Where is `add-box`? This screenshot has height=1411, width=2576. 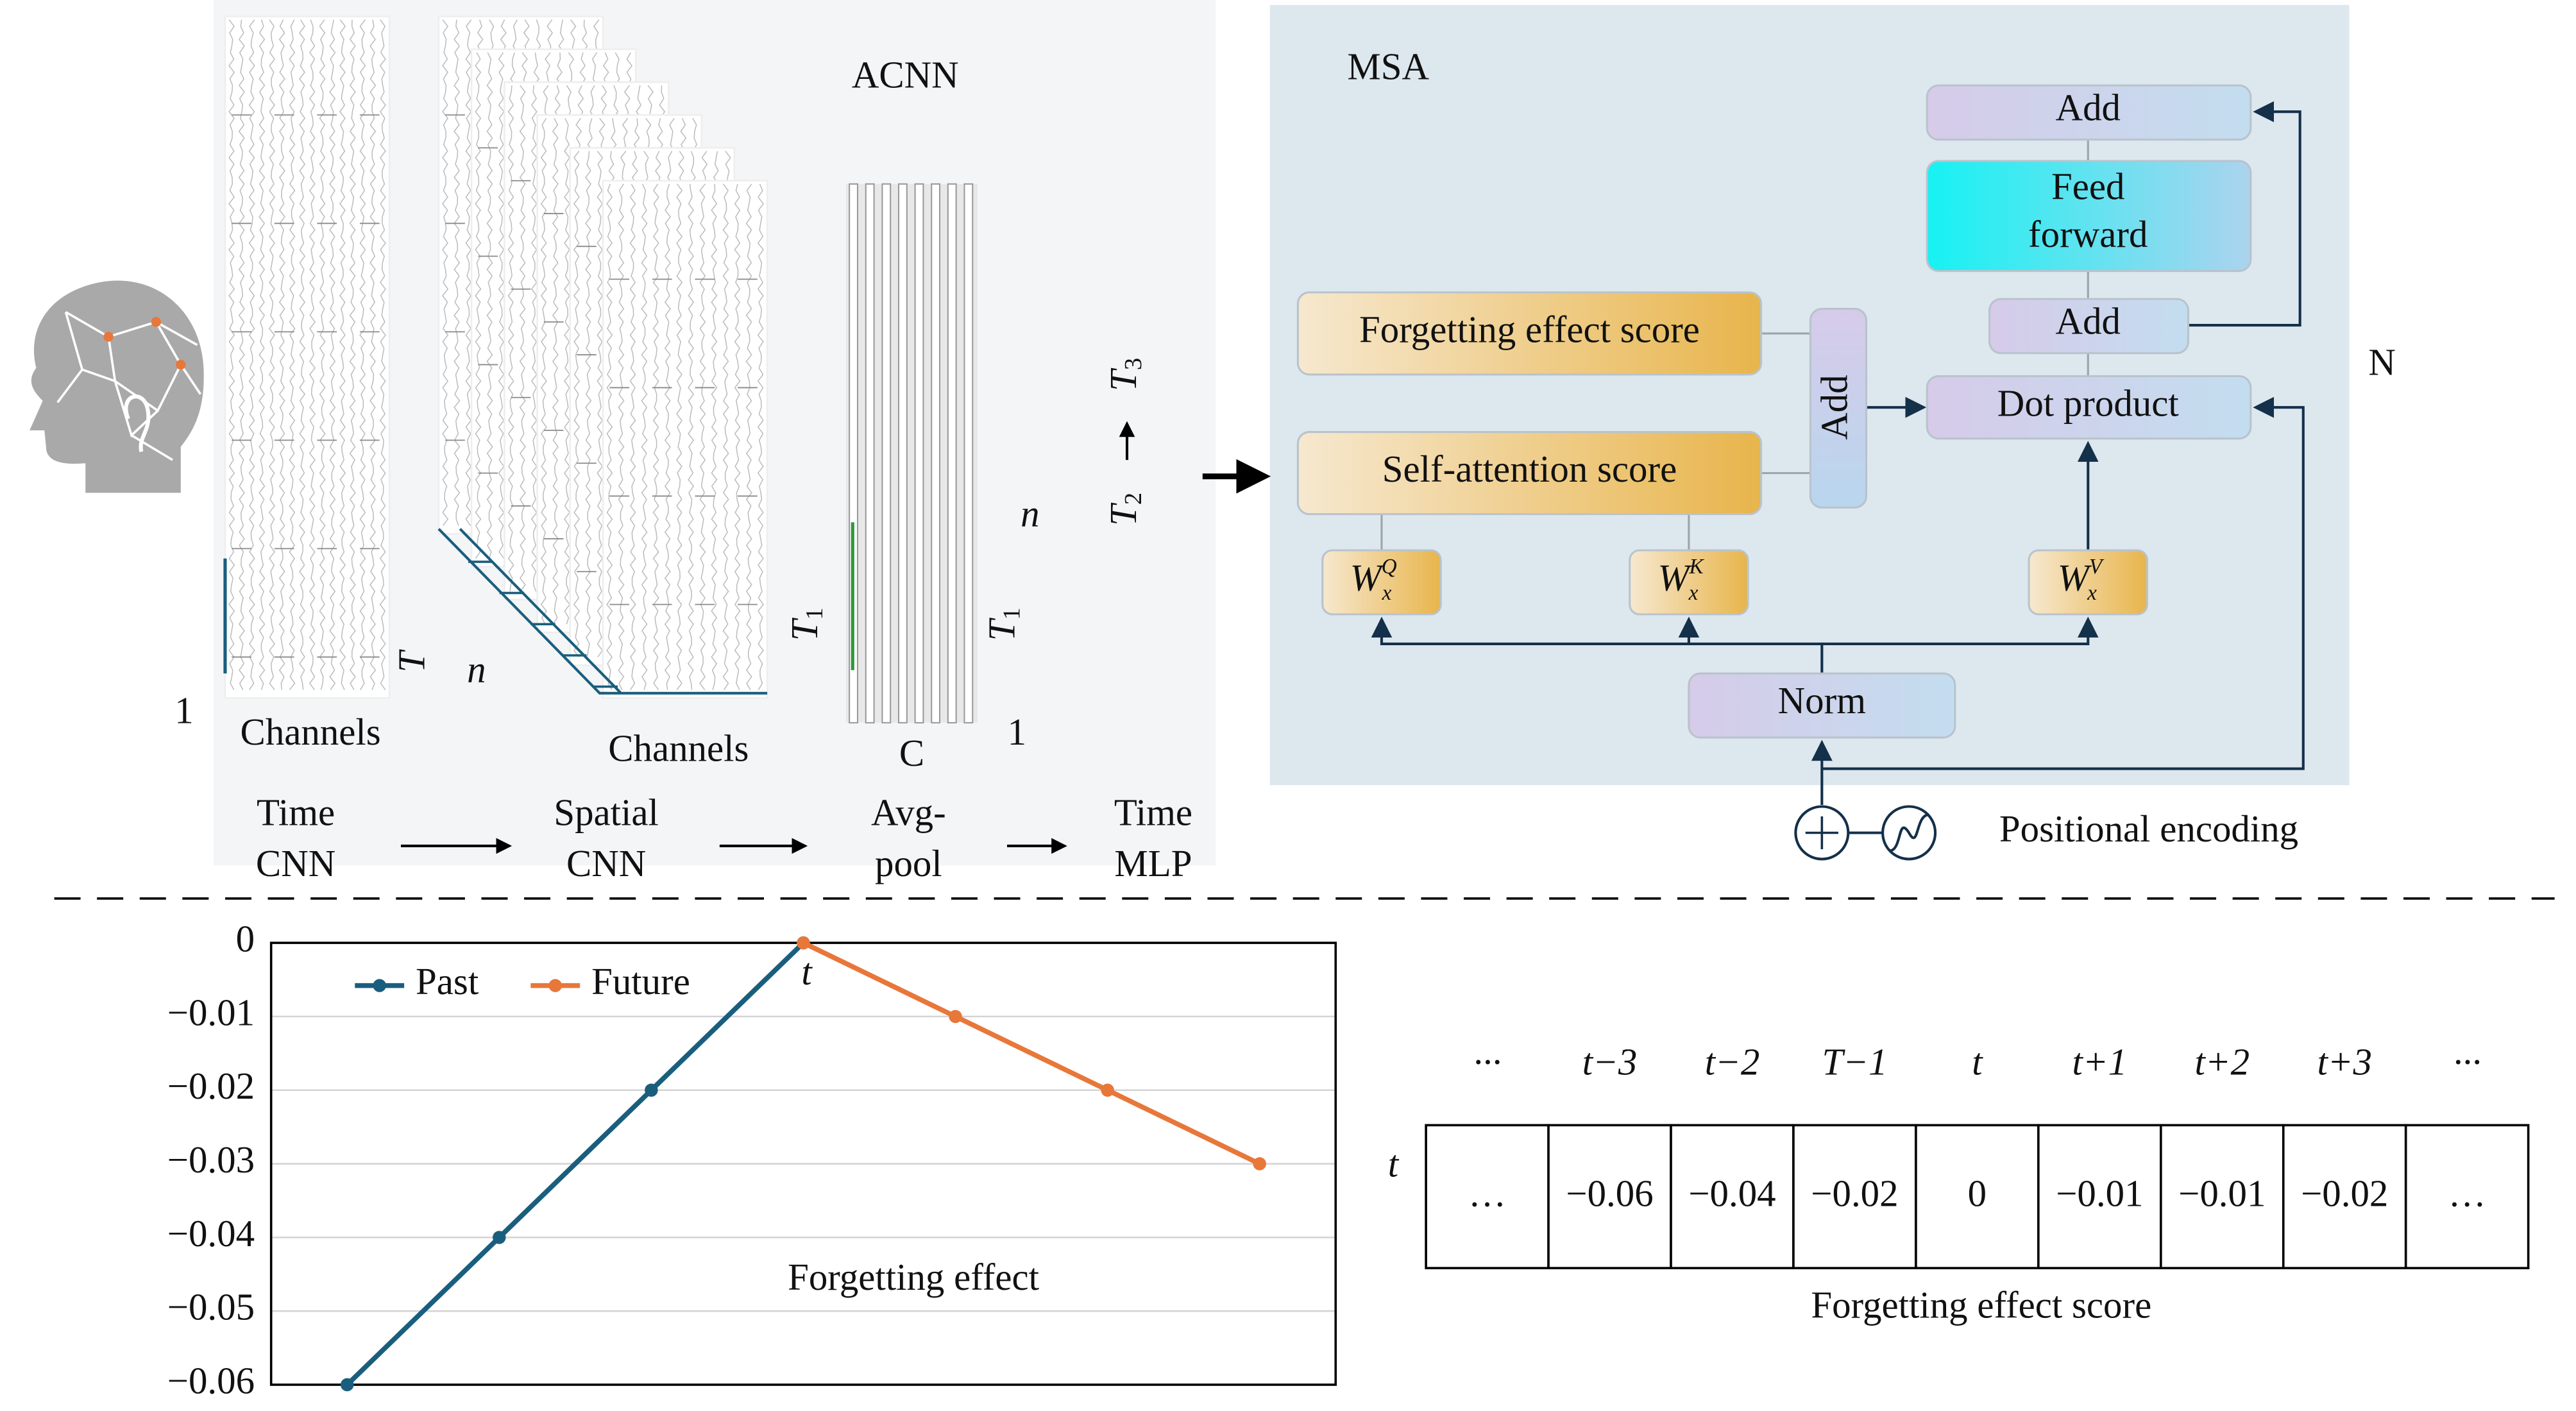
add-box is located at coordinates (2089, 326).